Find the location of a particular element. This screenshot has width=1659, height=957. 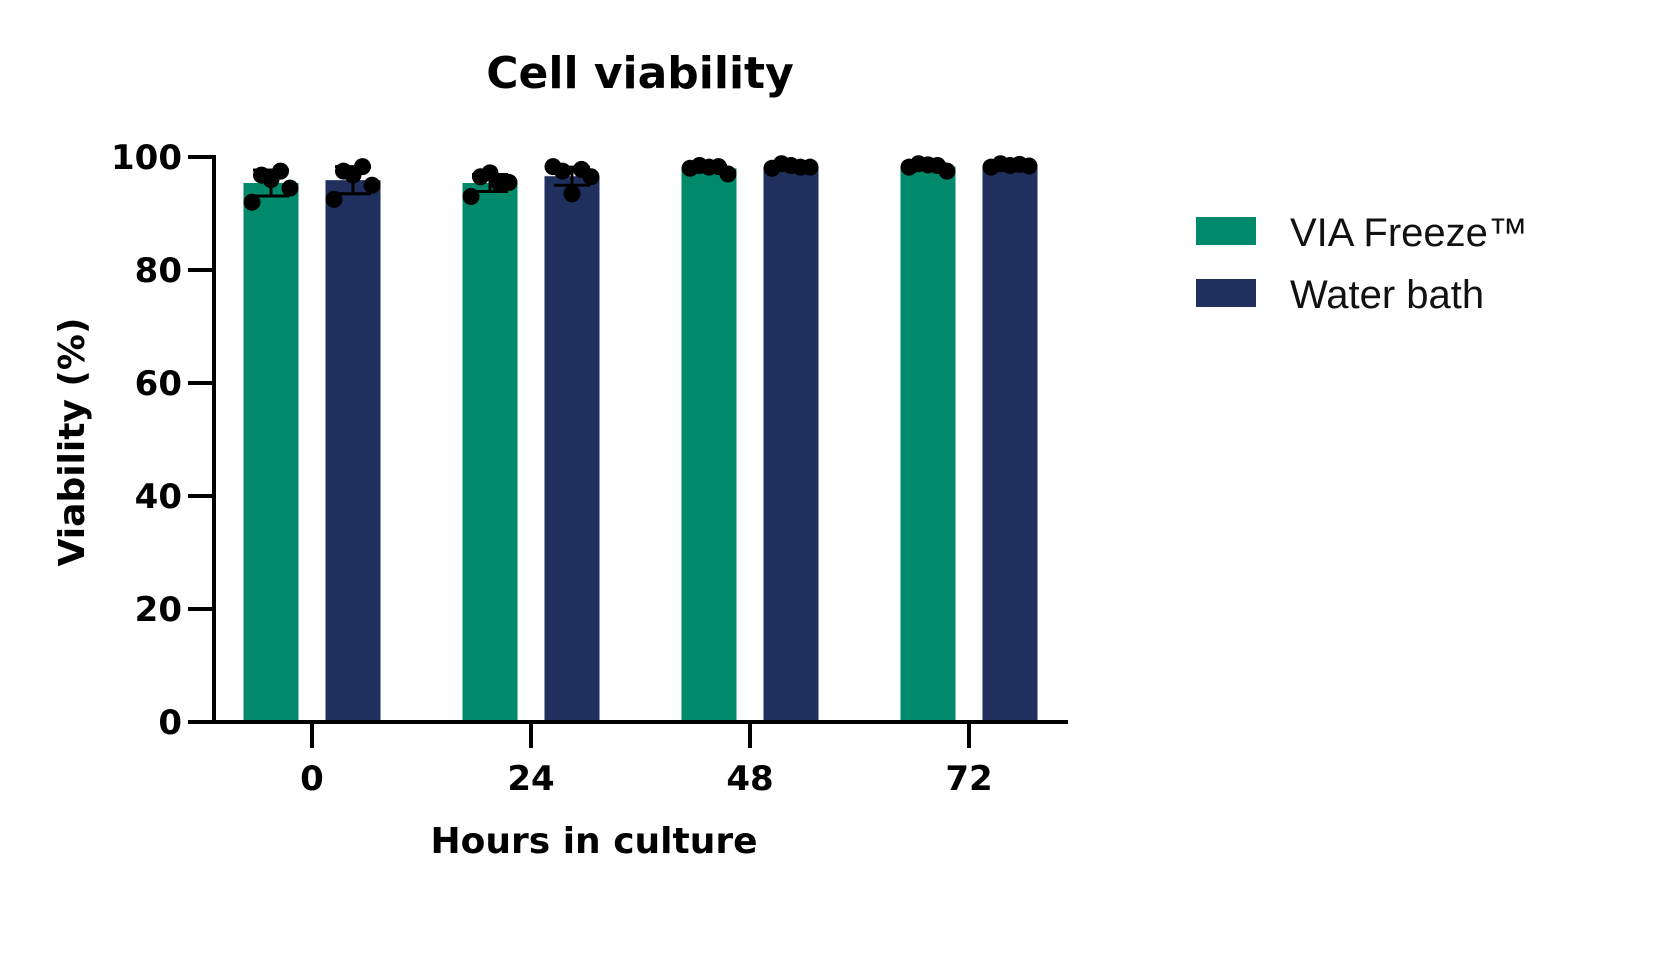

y-tick-label: 40 is located at coordinates (158, 497).